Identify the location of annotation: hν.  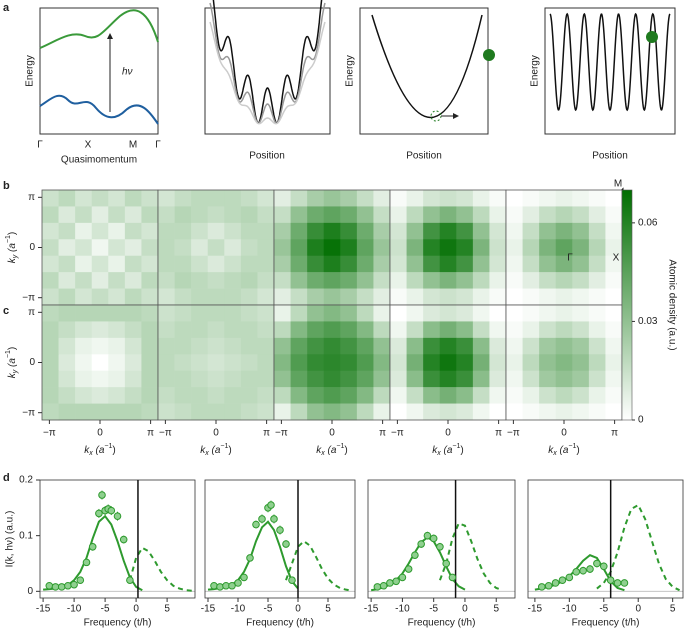
(127, 72).